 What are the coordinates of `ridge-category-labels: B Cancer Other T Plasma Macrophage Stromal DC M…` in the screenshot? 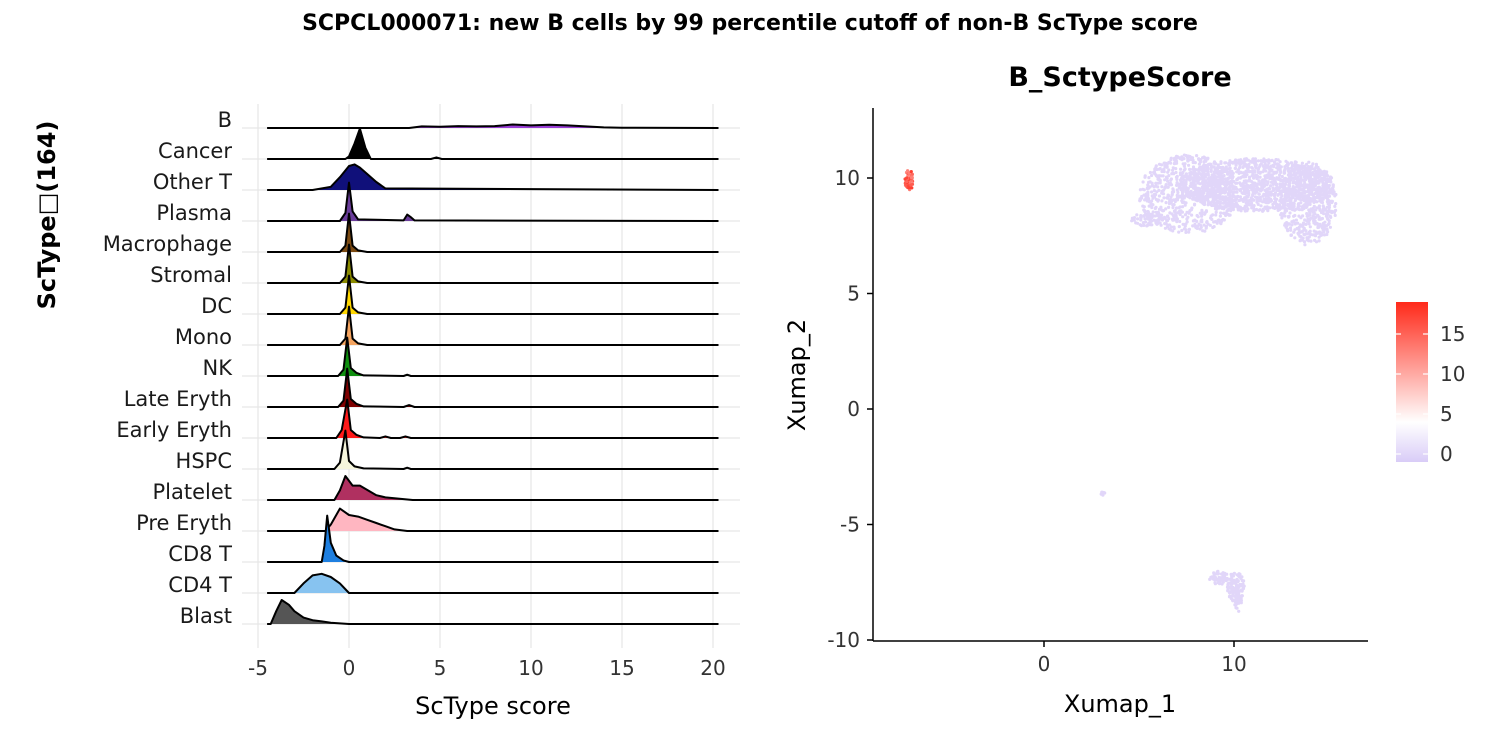 It's located at (168, 368).